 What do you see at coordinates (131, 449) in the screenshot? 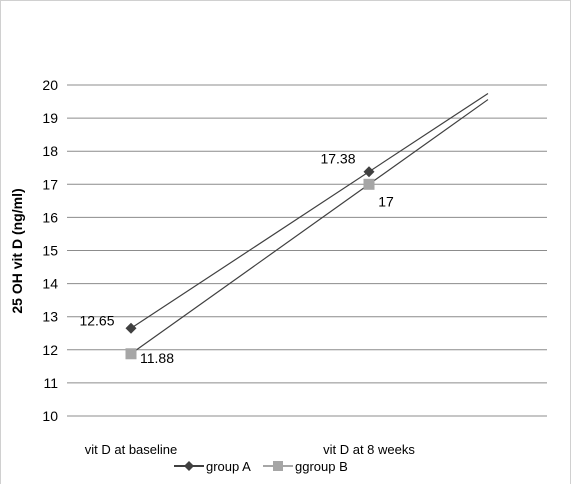
I see `x-category-label-0: vit D at baseline` at bounding box center [131, 449].